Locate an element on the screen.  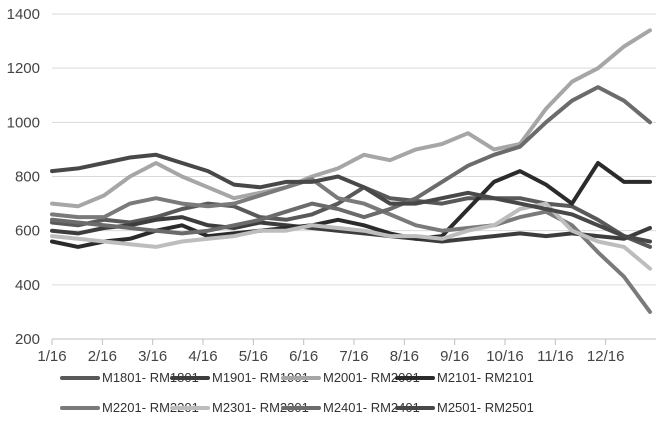
y-tick-label-600: 600 is located at coordinates (27, 231).